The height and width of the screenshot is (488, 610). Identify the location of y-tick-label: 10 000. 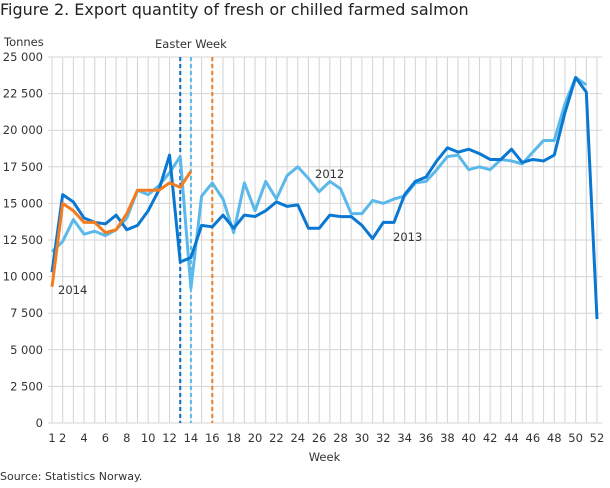
(23, 277).